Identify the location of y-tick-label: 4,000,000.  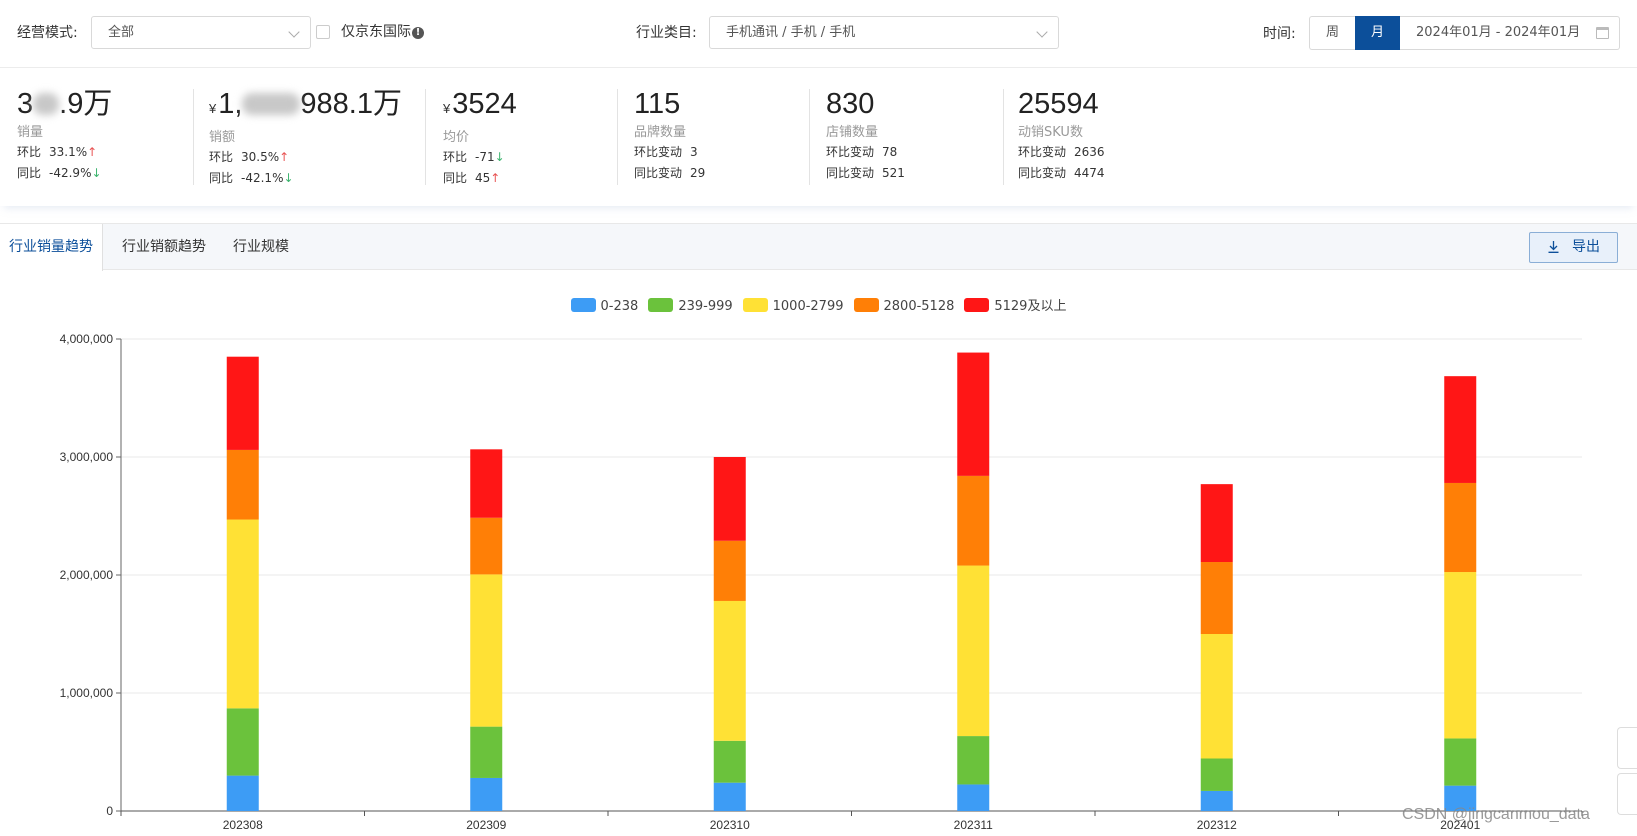
(87, 339).